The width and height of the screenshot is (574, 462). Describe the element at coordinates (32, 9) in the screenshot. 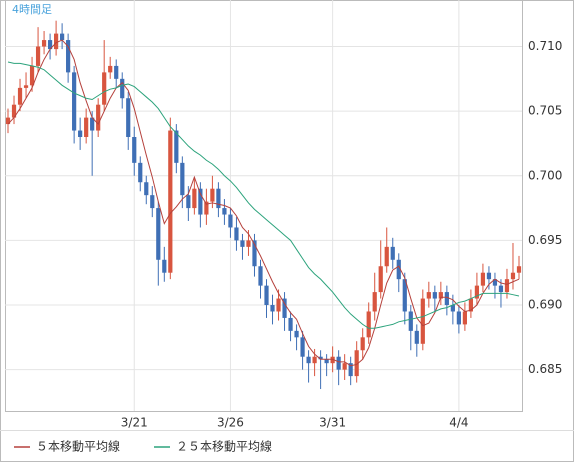

I see `timeframe-label: 4時間足` at that location.